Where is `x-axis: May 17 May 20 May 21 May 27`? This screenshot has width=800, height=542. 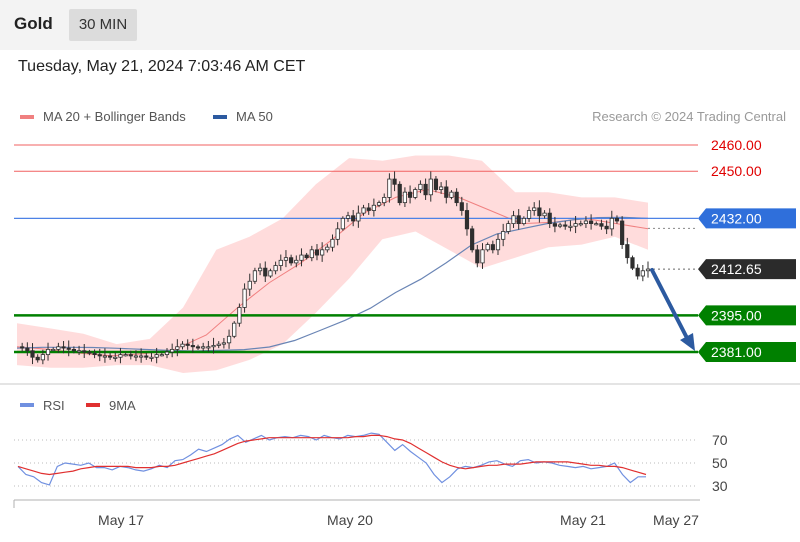 x-axis: May 17 May 20 May 21 May 27 is located at coordinates (398, 520).